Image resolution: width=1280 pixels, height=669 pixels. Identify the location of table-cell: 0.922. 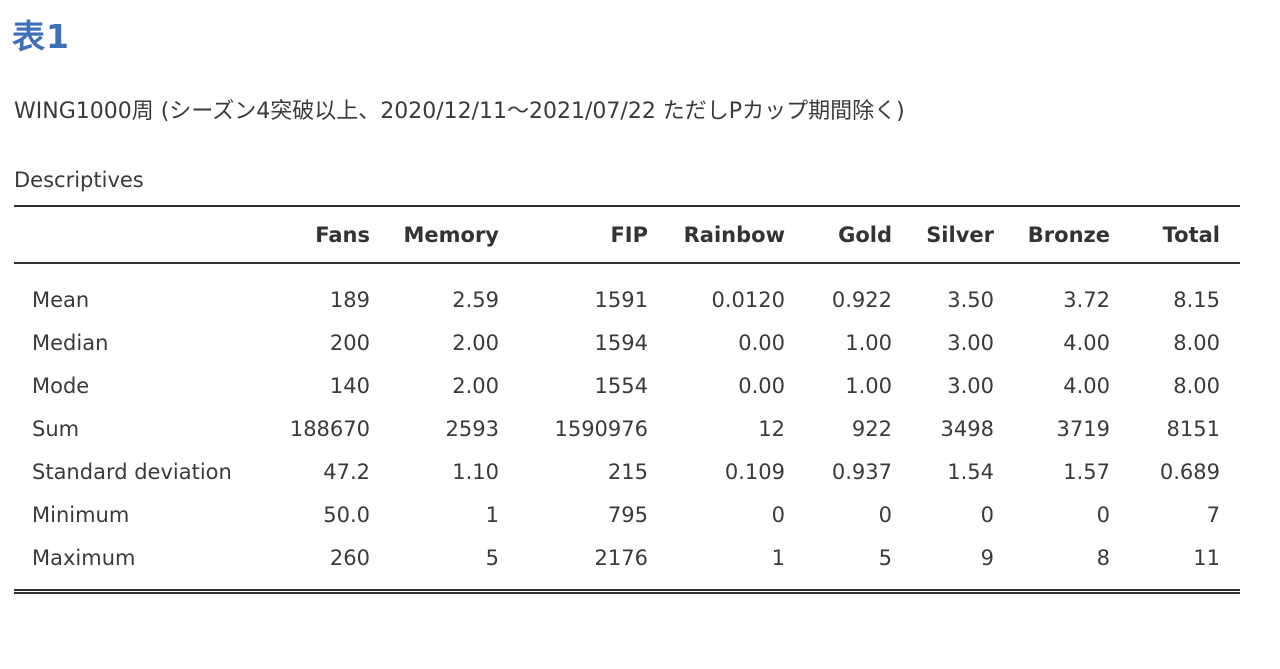
(861, 299).